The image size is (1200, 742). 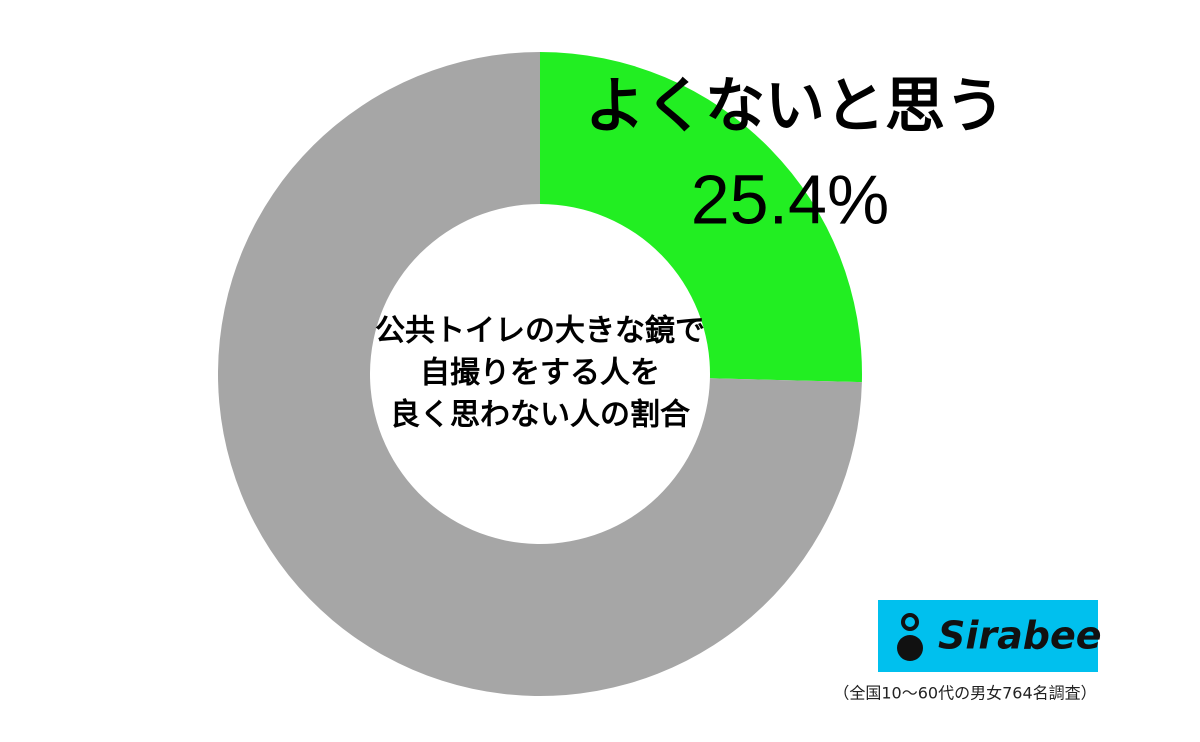 I want to click on center-text: 自撮りをする人を, so click(x=540, y=373).